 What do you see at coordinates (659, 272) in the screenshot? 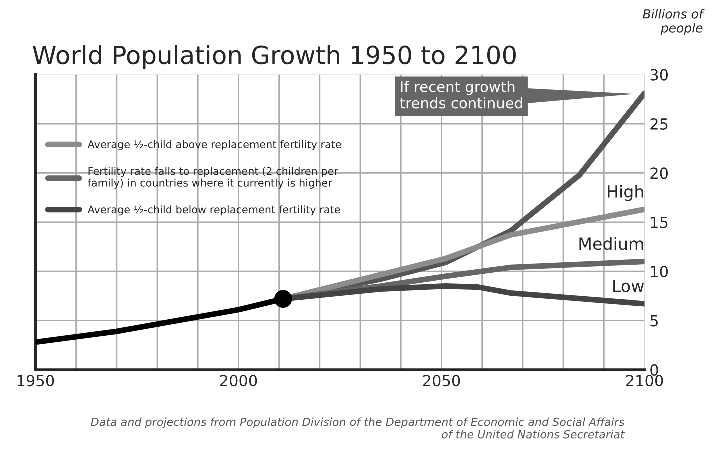
I see `y-tick-label: 10` at bounding box center [659, 272].